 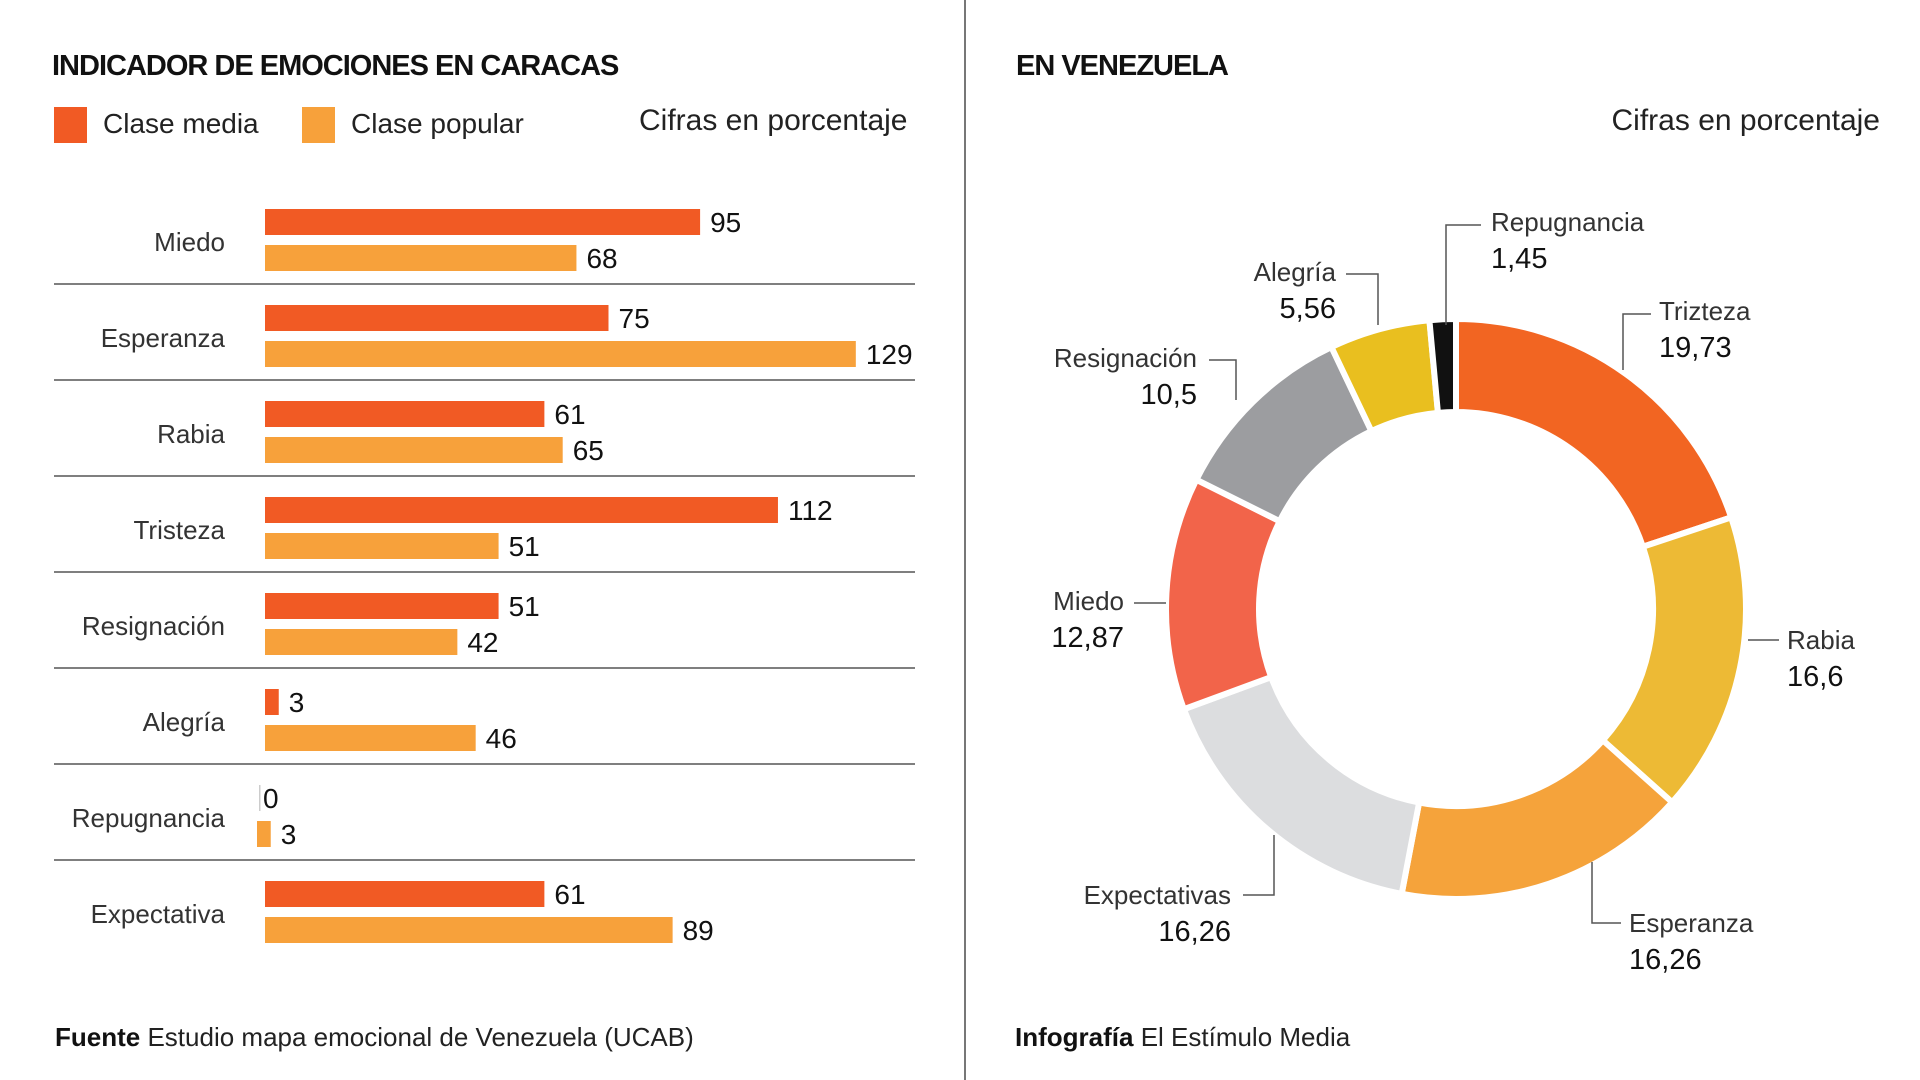 I want to click on bar-value-label: 89, so click(x=698, y=930).